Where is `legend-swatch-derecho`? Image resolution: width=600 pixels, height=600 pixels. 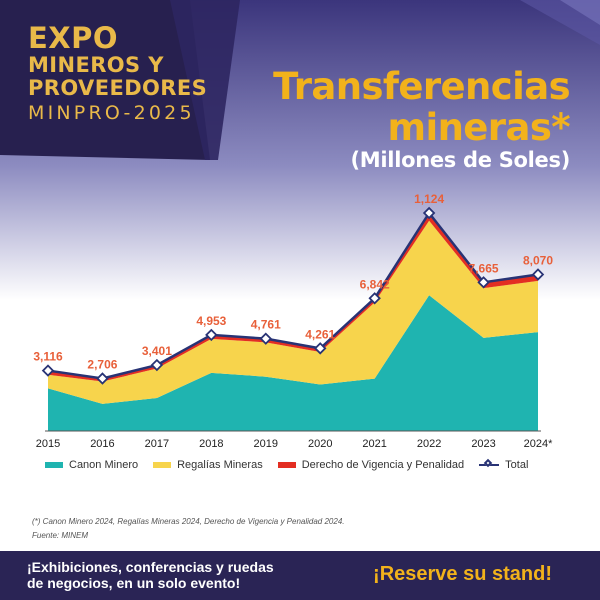 legend-swatch-derecho is located at coordinates (286, 465).